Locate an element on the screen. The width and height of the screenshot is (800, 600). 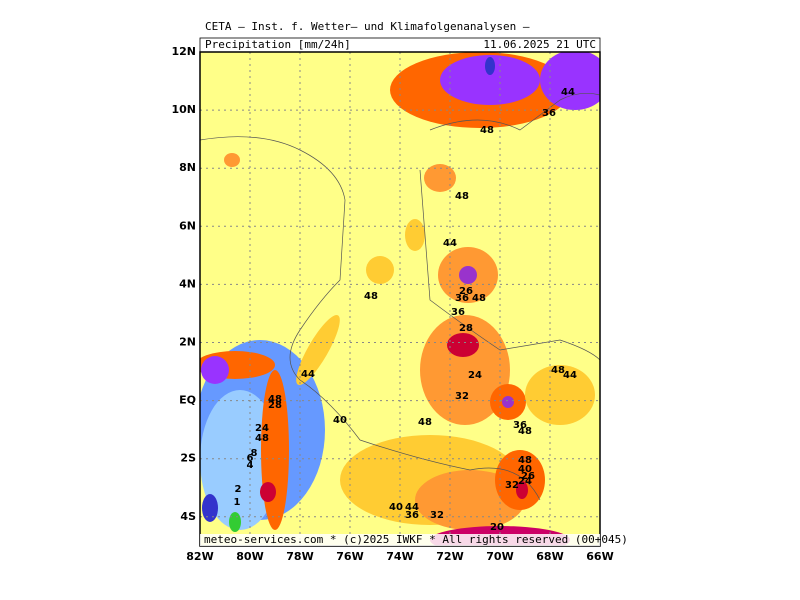
lat-label: 8N is located at coordinates (187, 167).